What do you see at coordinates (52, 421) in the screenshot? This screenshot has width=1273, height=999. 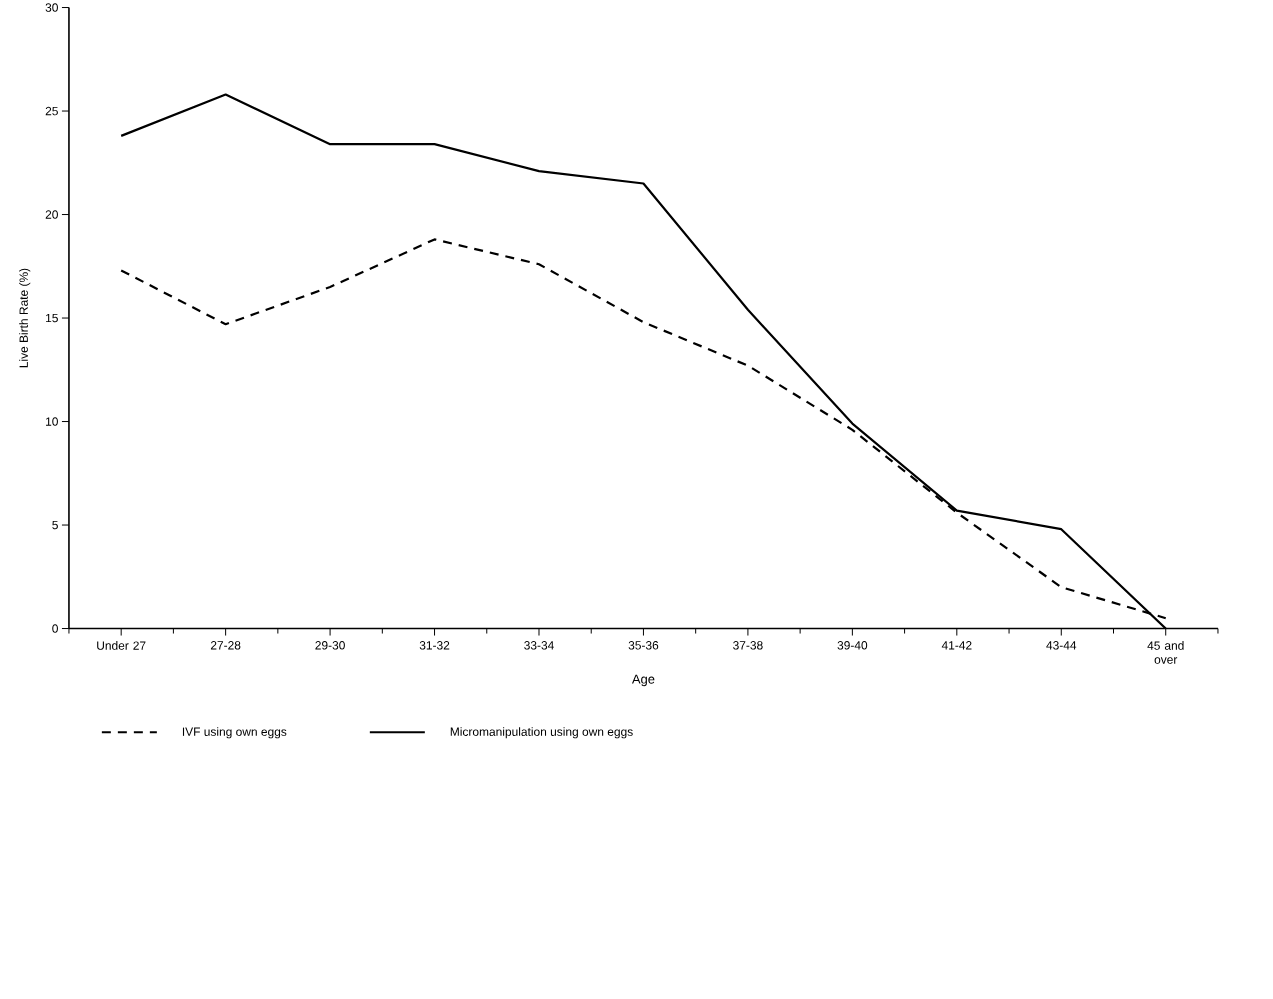 I see `y-tick-label: 10` at bounding box center [52, 421].